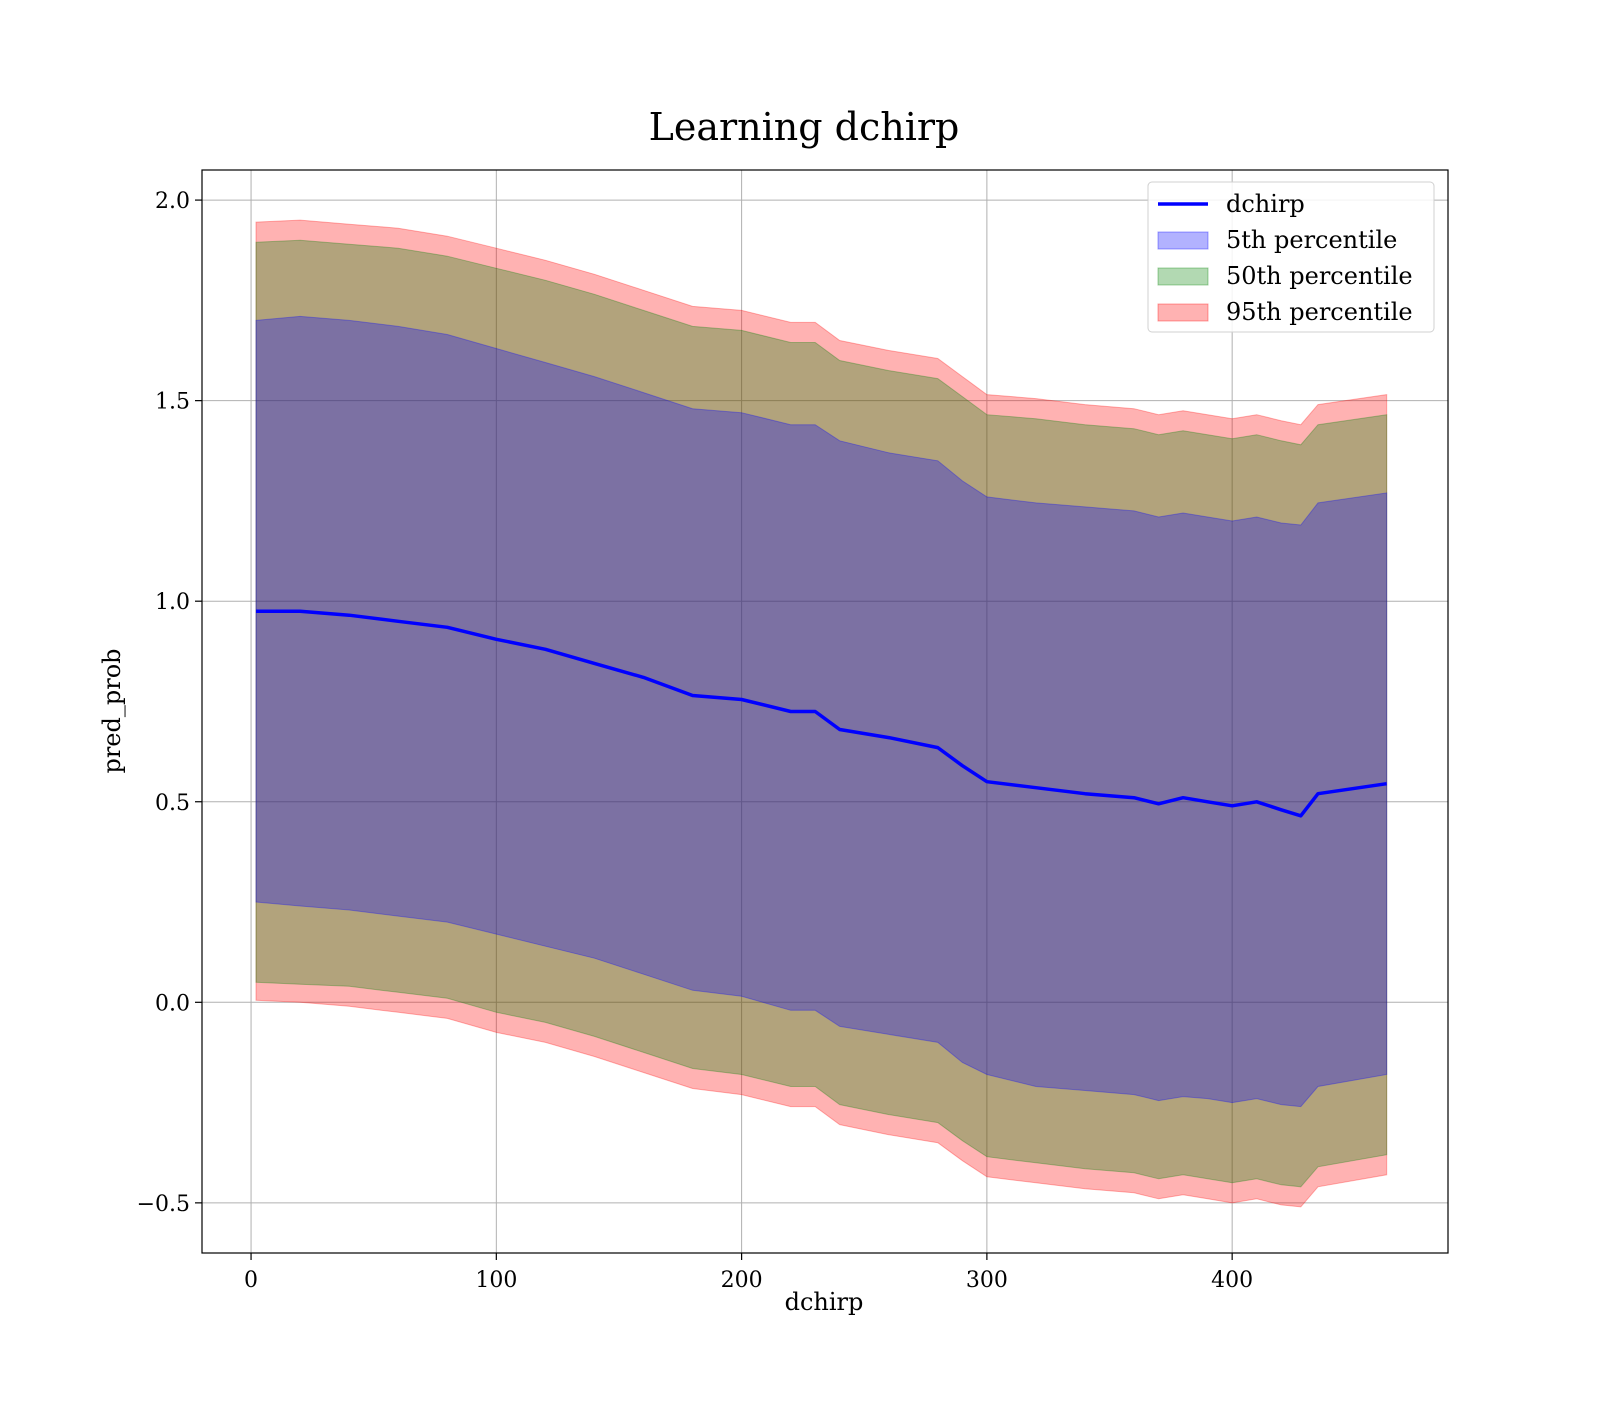 The width and height of the screenshot is (1600, 1404). What do you see at coordinates (1232, 1280) in the screenshot?
I see `x-tick-label: 400` at bounding box center [1232, 1280].